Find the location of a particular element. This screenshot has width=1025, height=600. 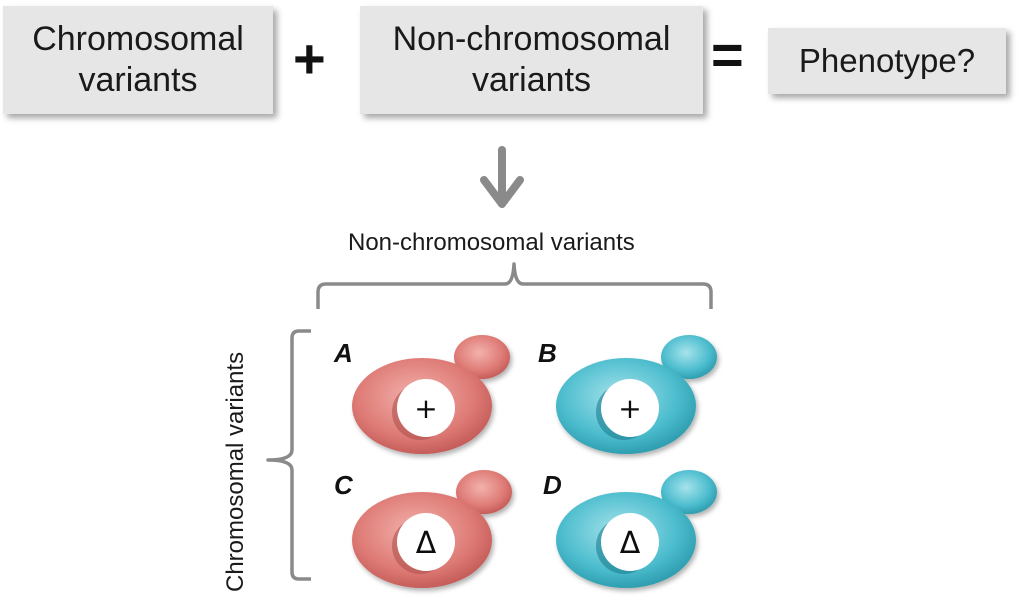

cell-a-nucleus is located at coordinates (426, 408).